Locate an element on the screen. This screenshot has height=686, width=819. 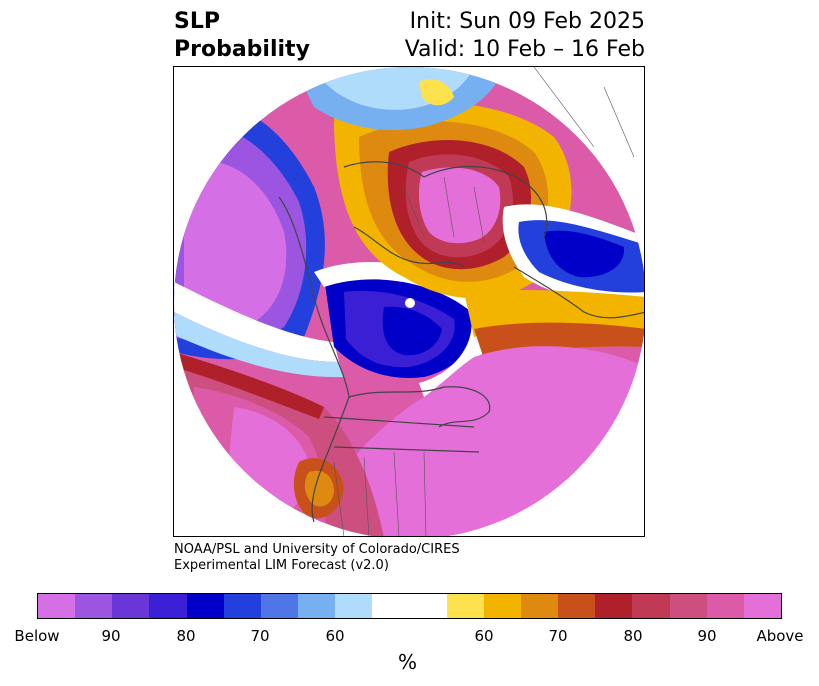
valid-dates: Valid: 10 Feb – 16 Feb is located at coordinates (524, 49).